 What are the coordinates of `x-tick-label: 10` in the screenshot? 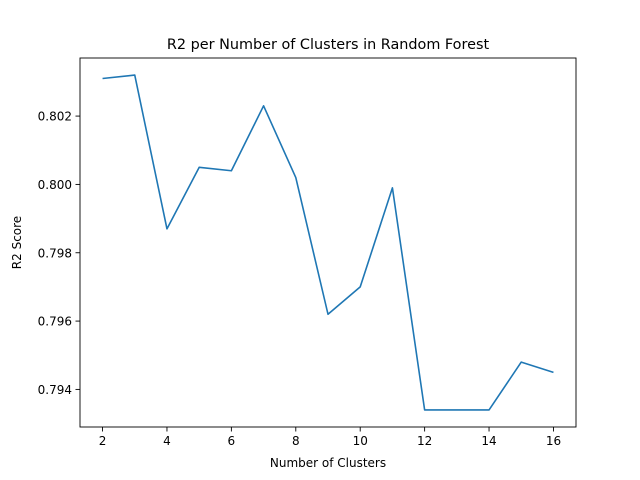 It's located at (360, 441).